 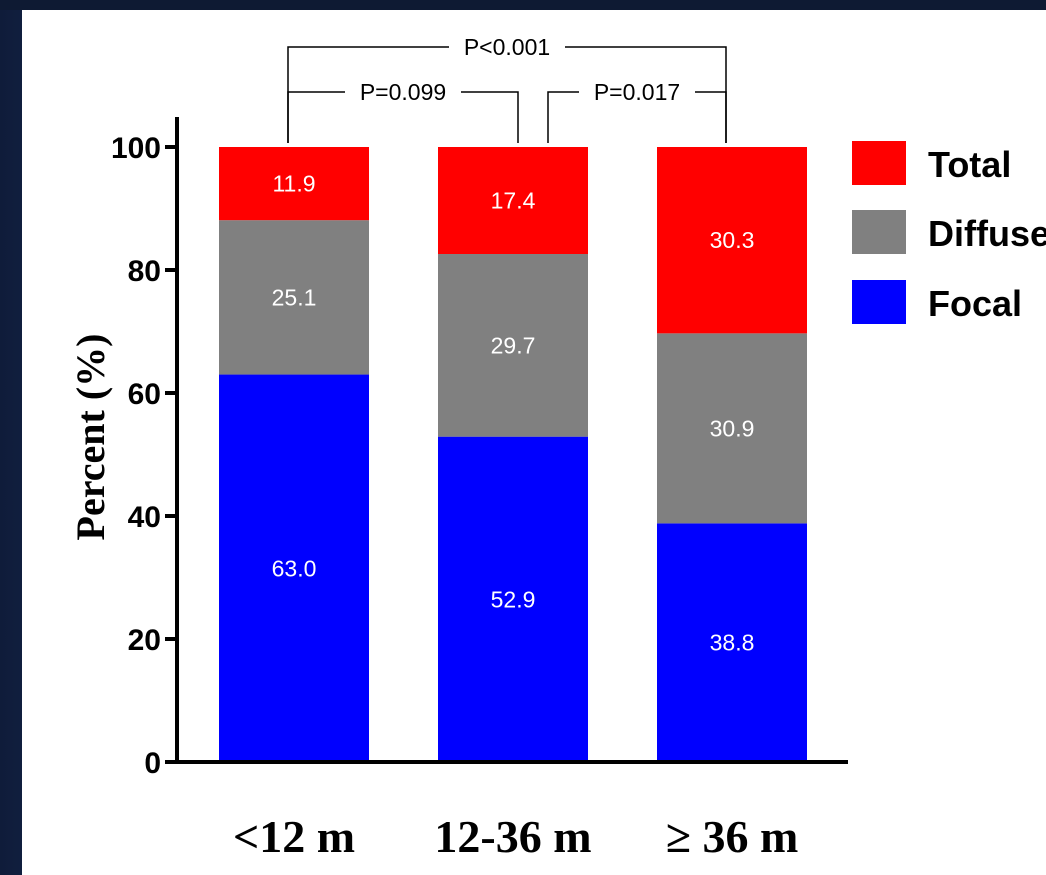 I want to click on x-axis-labels: <12 m 12-36 m ≥ 36 m, so click(x=515, y=836).